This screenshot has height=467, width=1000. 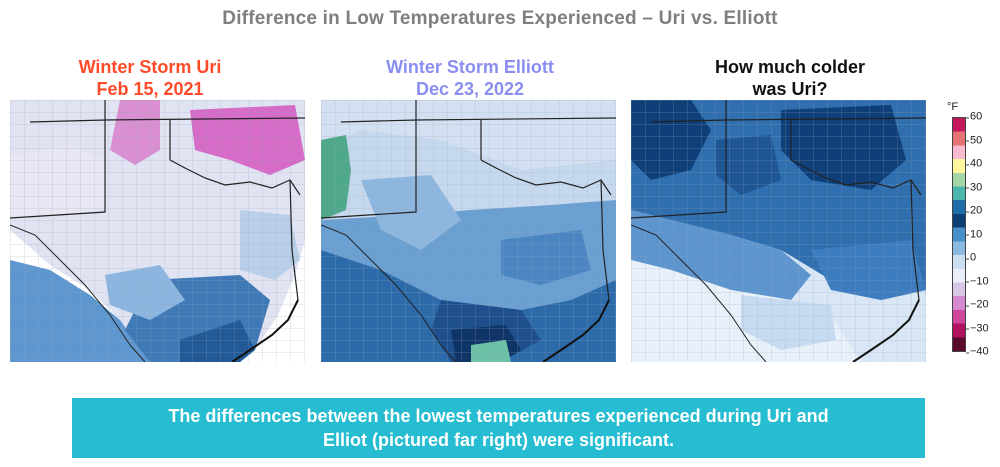 What do you see at coordinates (977, 328) in the screenshot?
I see `legend-tick-label: −30` at bounding box center [977, 328].